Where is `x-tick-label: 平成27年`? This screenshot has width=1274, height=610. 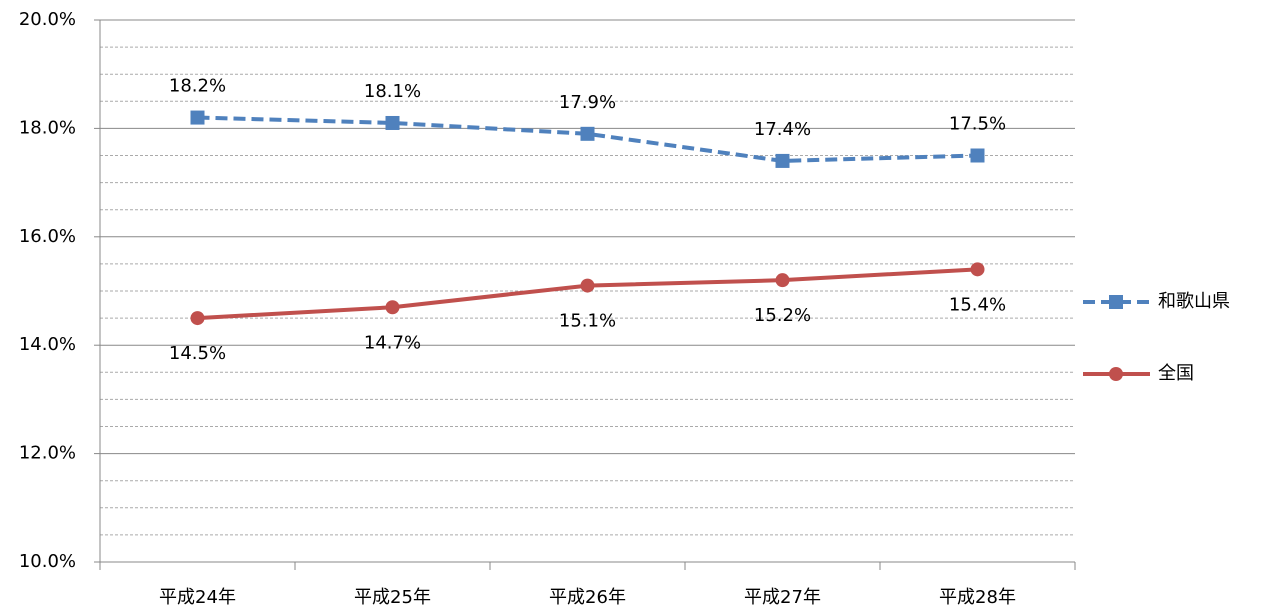 x-tick-label: 平成27年 is located at coordinates (782, 597).